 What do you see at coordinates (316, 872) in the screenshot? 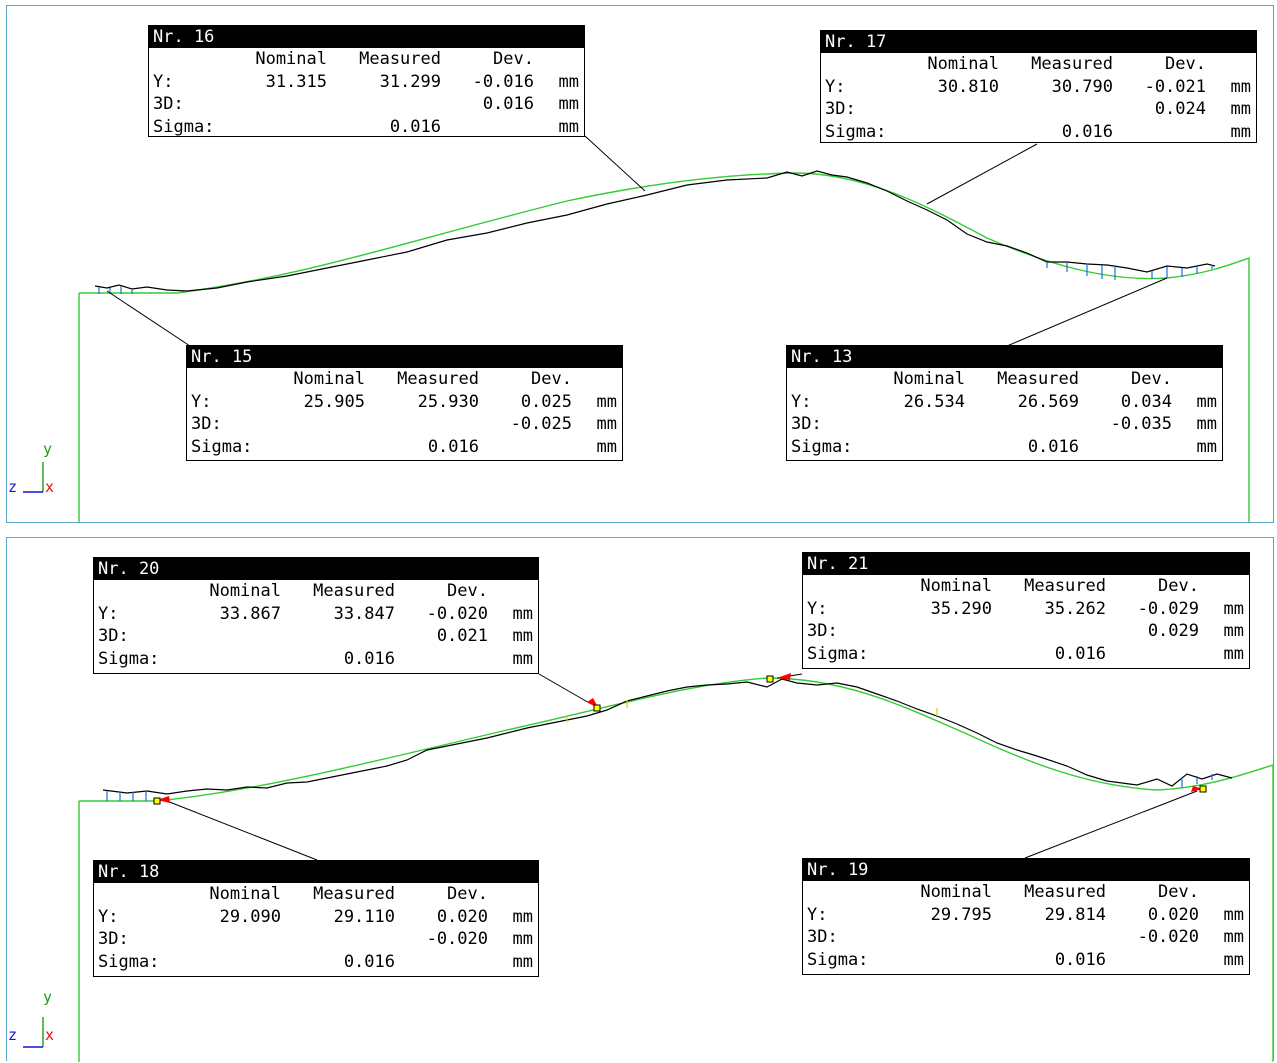
I see `box-title: Nr. 18` at bounding box center [316, 872].